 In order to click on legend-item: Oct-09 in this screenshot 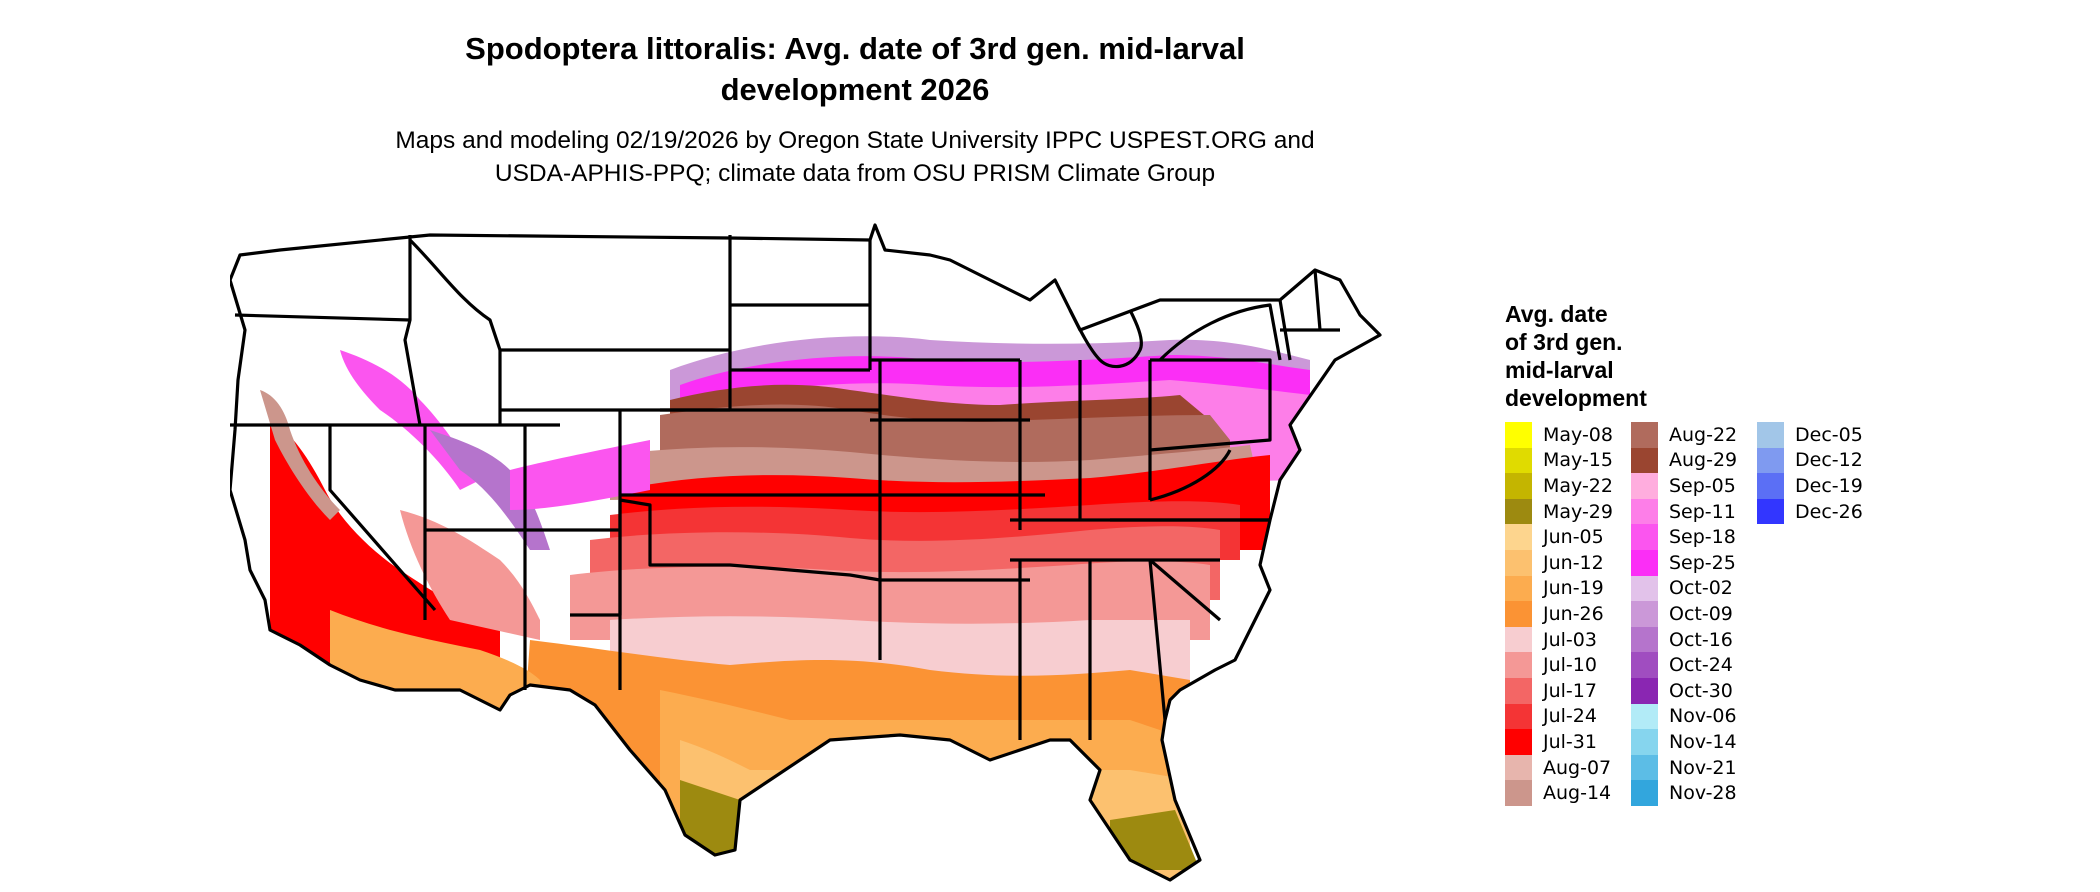, I will do `click(1694, 614)`.